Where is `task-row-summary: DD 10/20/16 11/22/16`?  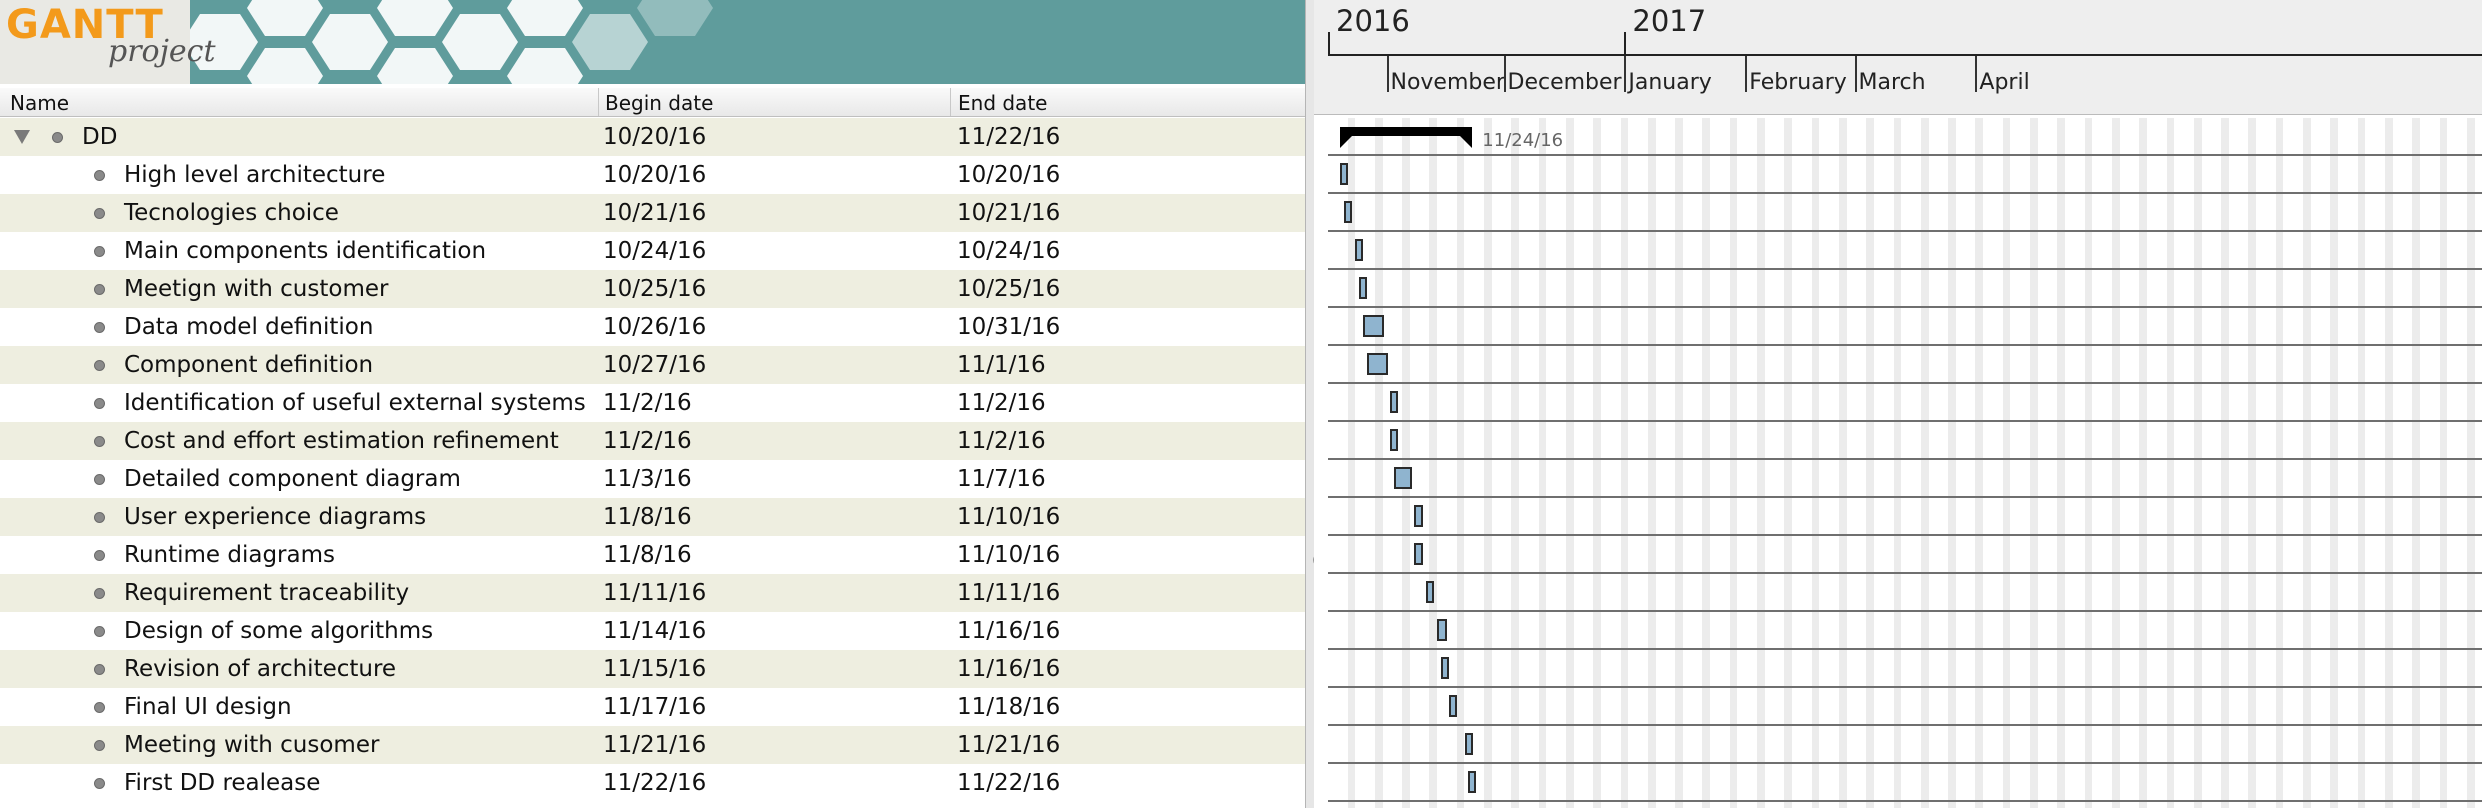 task-row-summary: DD 10/20/16 11/22/16 is located at coordinates (652, 137).